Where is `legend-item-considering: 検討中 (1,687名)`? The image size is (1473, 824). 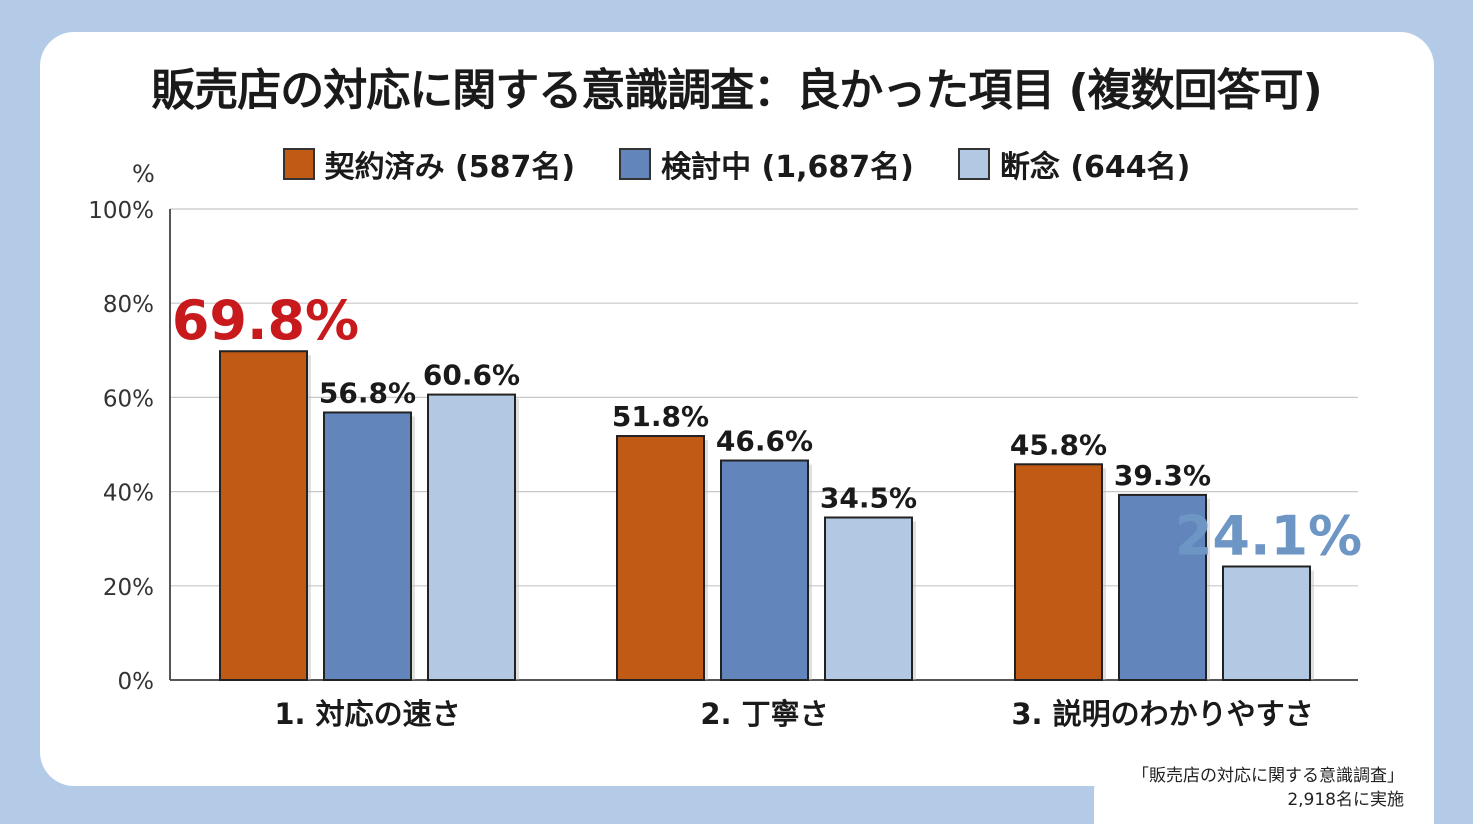 legend-item-considering: 検討中 (1,687名) is located at coordinates (766, 164).